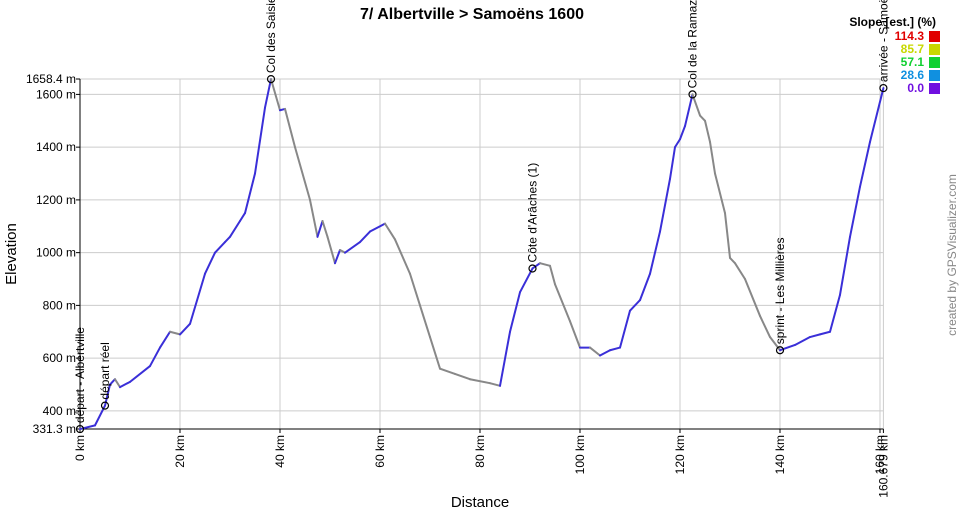 The image size is (960, 510). I want to click on legend-label: 57.1, so click(913, 62).